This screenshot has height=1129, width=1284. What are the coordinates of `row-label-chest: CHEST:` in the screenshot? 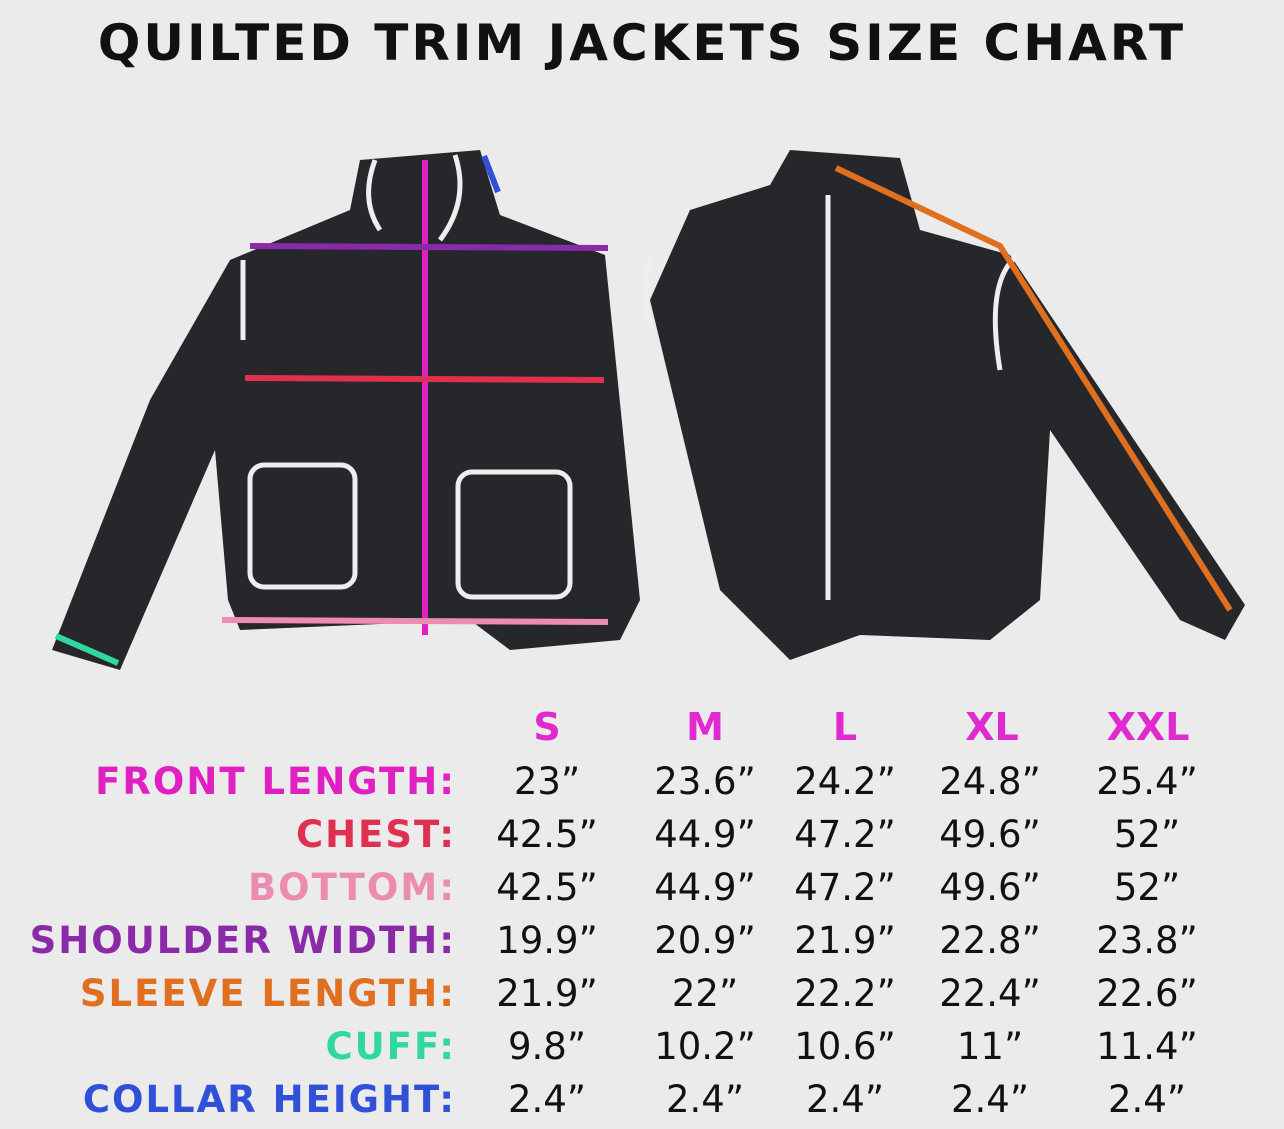 It's located at (375, 834).